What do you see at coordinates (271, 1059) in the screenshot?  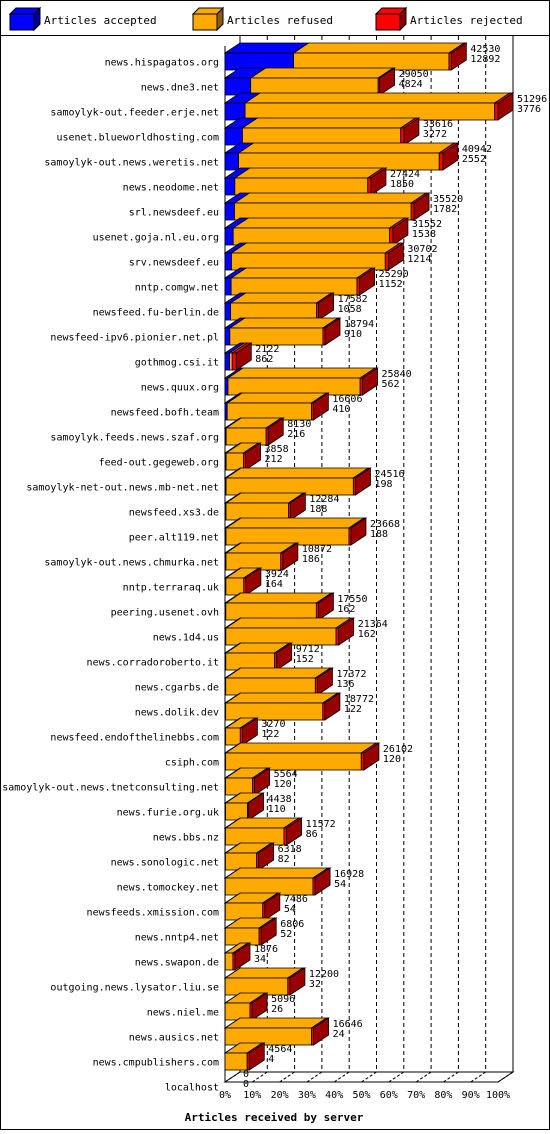 I see `accepted-label: 4` at bounding box center [271, 1059].